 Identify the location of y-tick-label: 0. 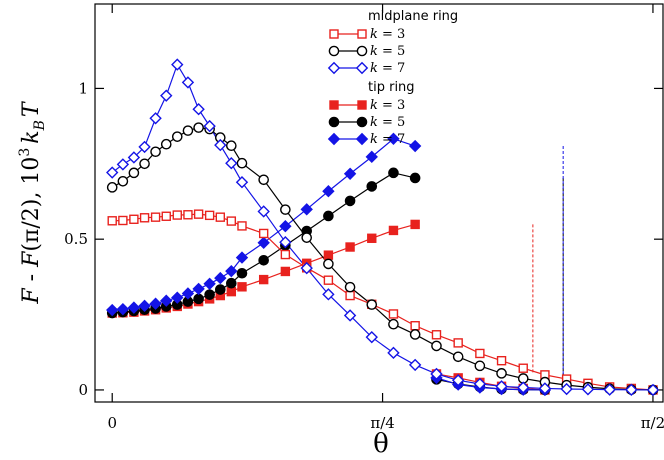
(83, 390).